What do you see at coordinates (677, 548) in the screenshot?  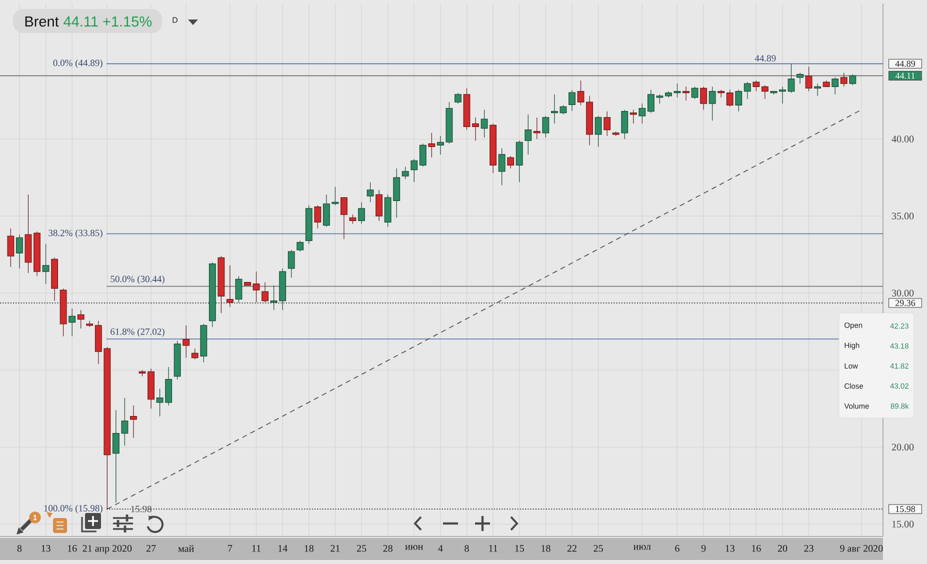 I see `x-tick-label: 6` at bounding box center [677, 548].